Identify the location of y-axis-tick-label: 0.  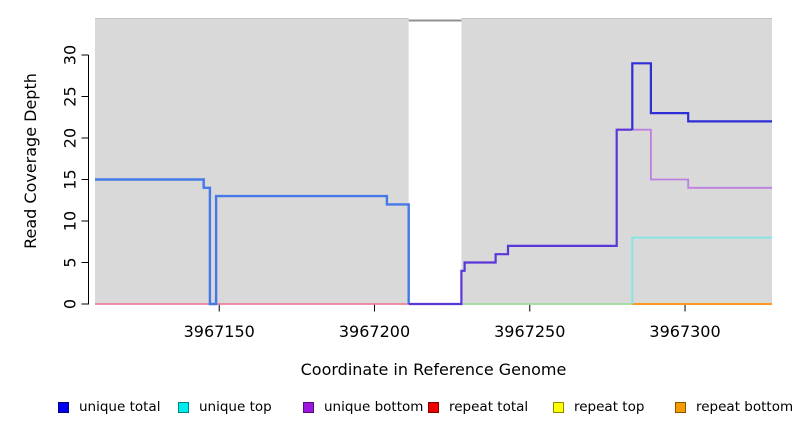
(70, 304).